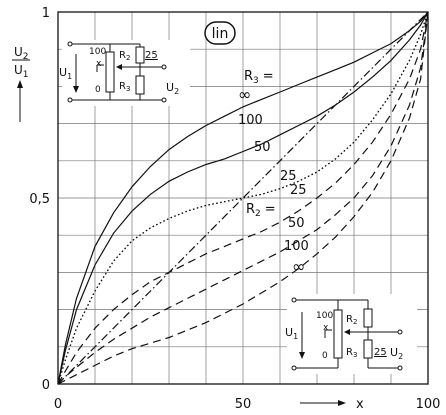  What do you see at coordinates (26, 57) in the screenshot?
I see `y-label-num-sub: 2` at bounding box center [26, 57].